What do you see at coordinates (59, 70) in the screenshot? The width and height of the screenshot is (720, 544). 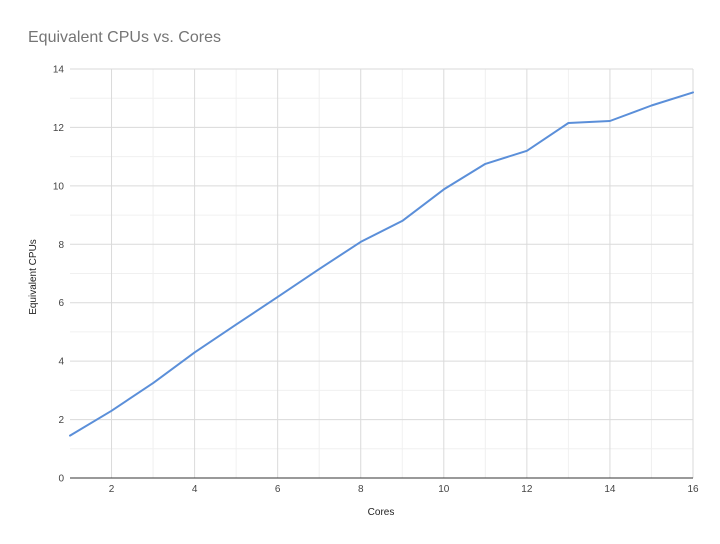 I see `y-tick-label: 14` at bounding box center [59, 70].